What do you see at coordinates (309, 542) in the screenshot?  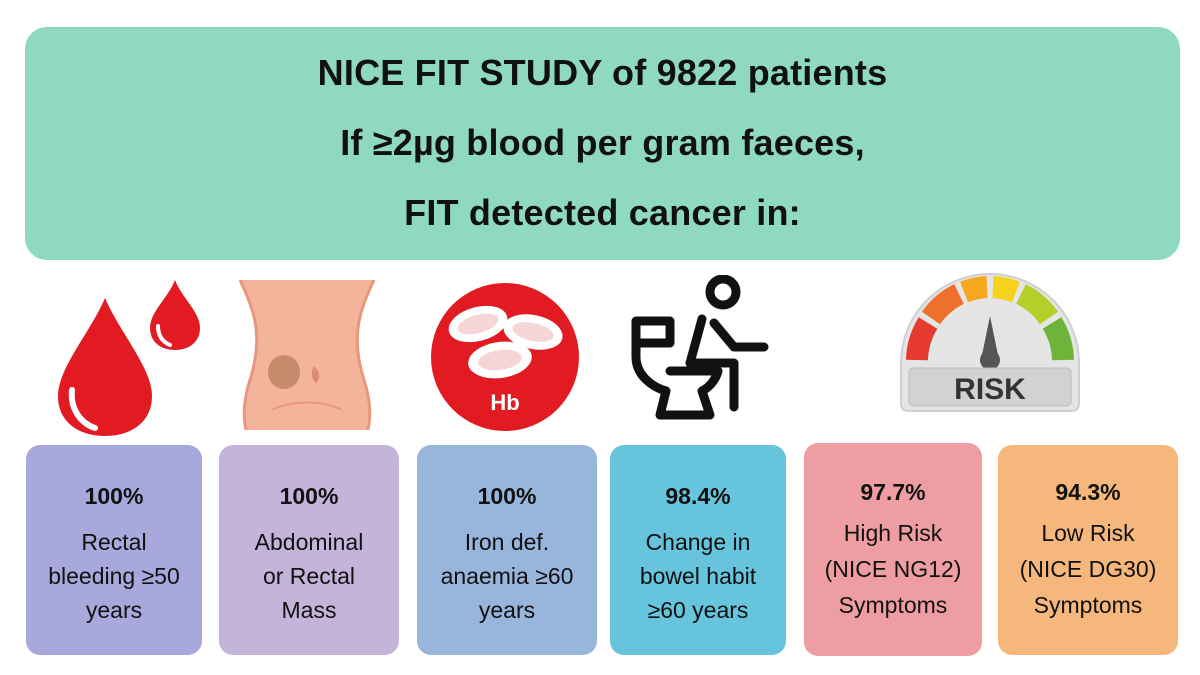 I see `card-label-line: Abdominal` at bounding box center [309, 542].